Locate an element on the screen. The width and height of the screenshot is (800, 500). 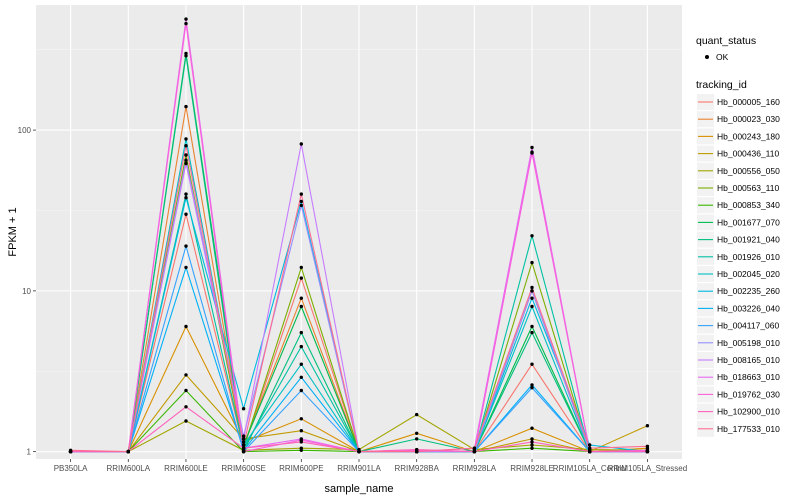
legend-label-Hb_004117_060: Hb_004117_060 is located at coordinates (748, 326).